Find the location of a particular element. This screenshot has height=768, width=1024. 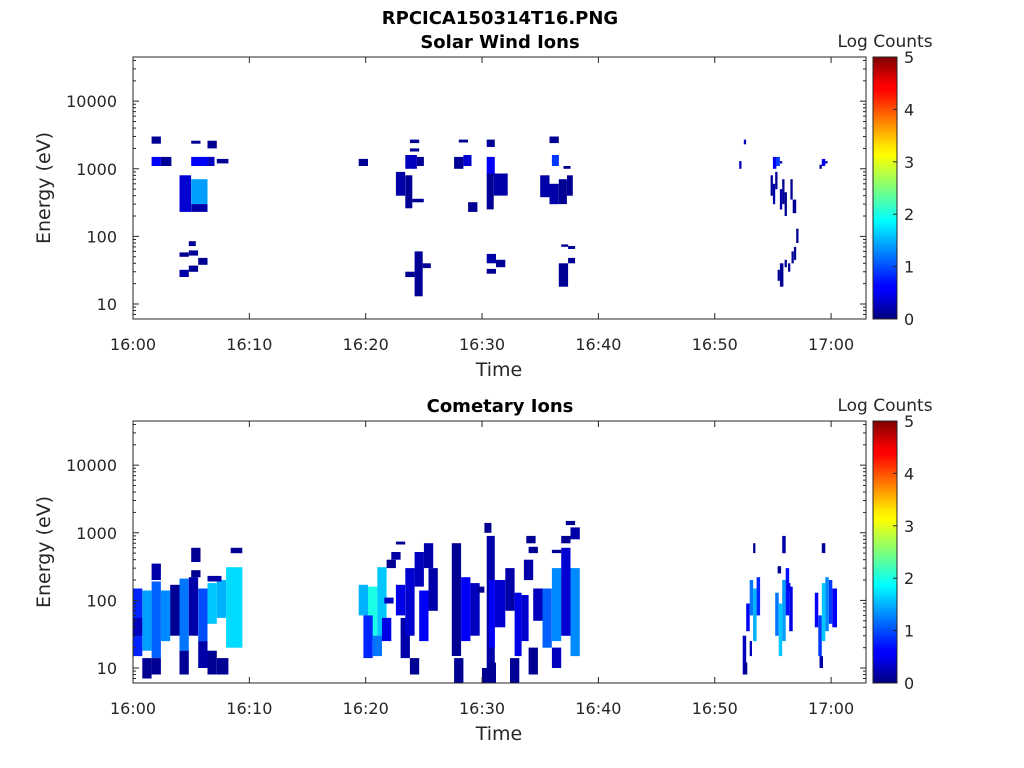

x-tick-label: 16:10 is located at coordinates (249, 344).